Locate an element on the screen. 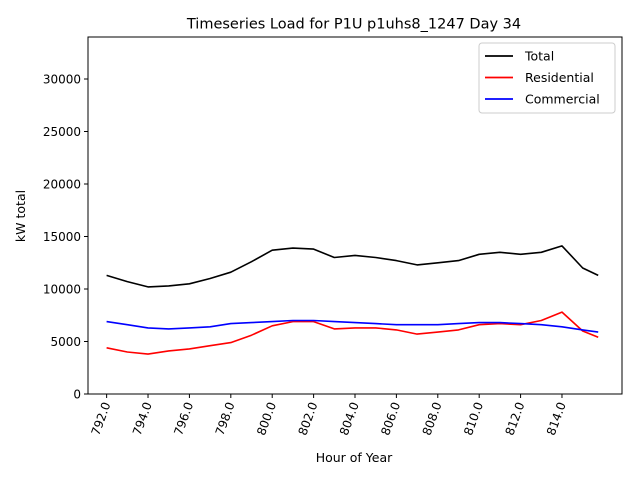  y-axis-ticks: 0 5000 10000 15000 20000 25000 30000 is located at coordinates (65, 237).